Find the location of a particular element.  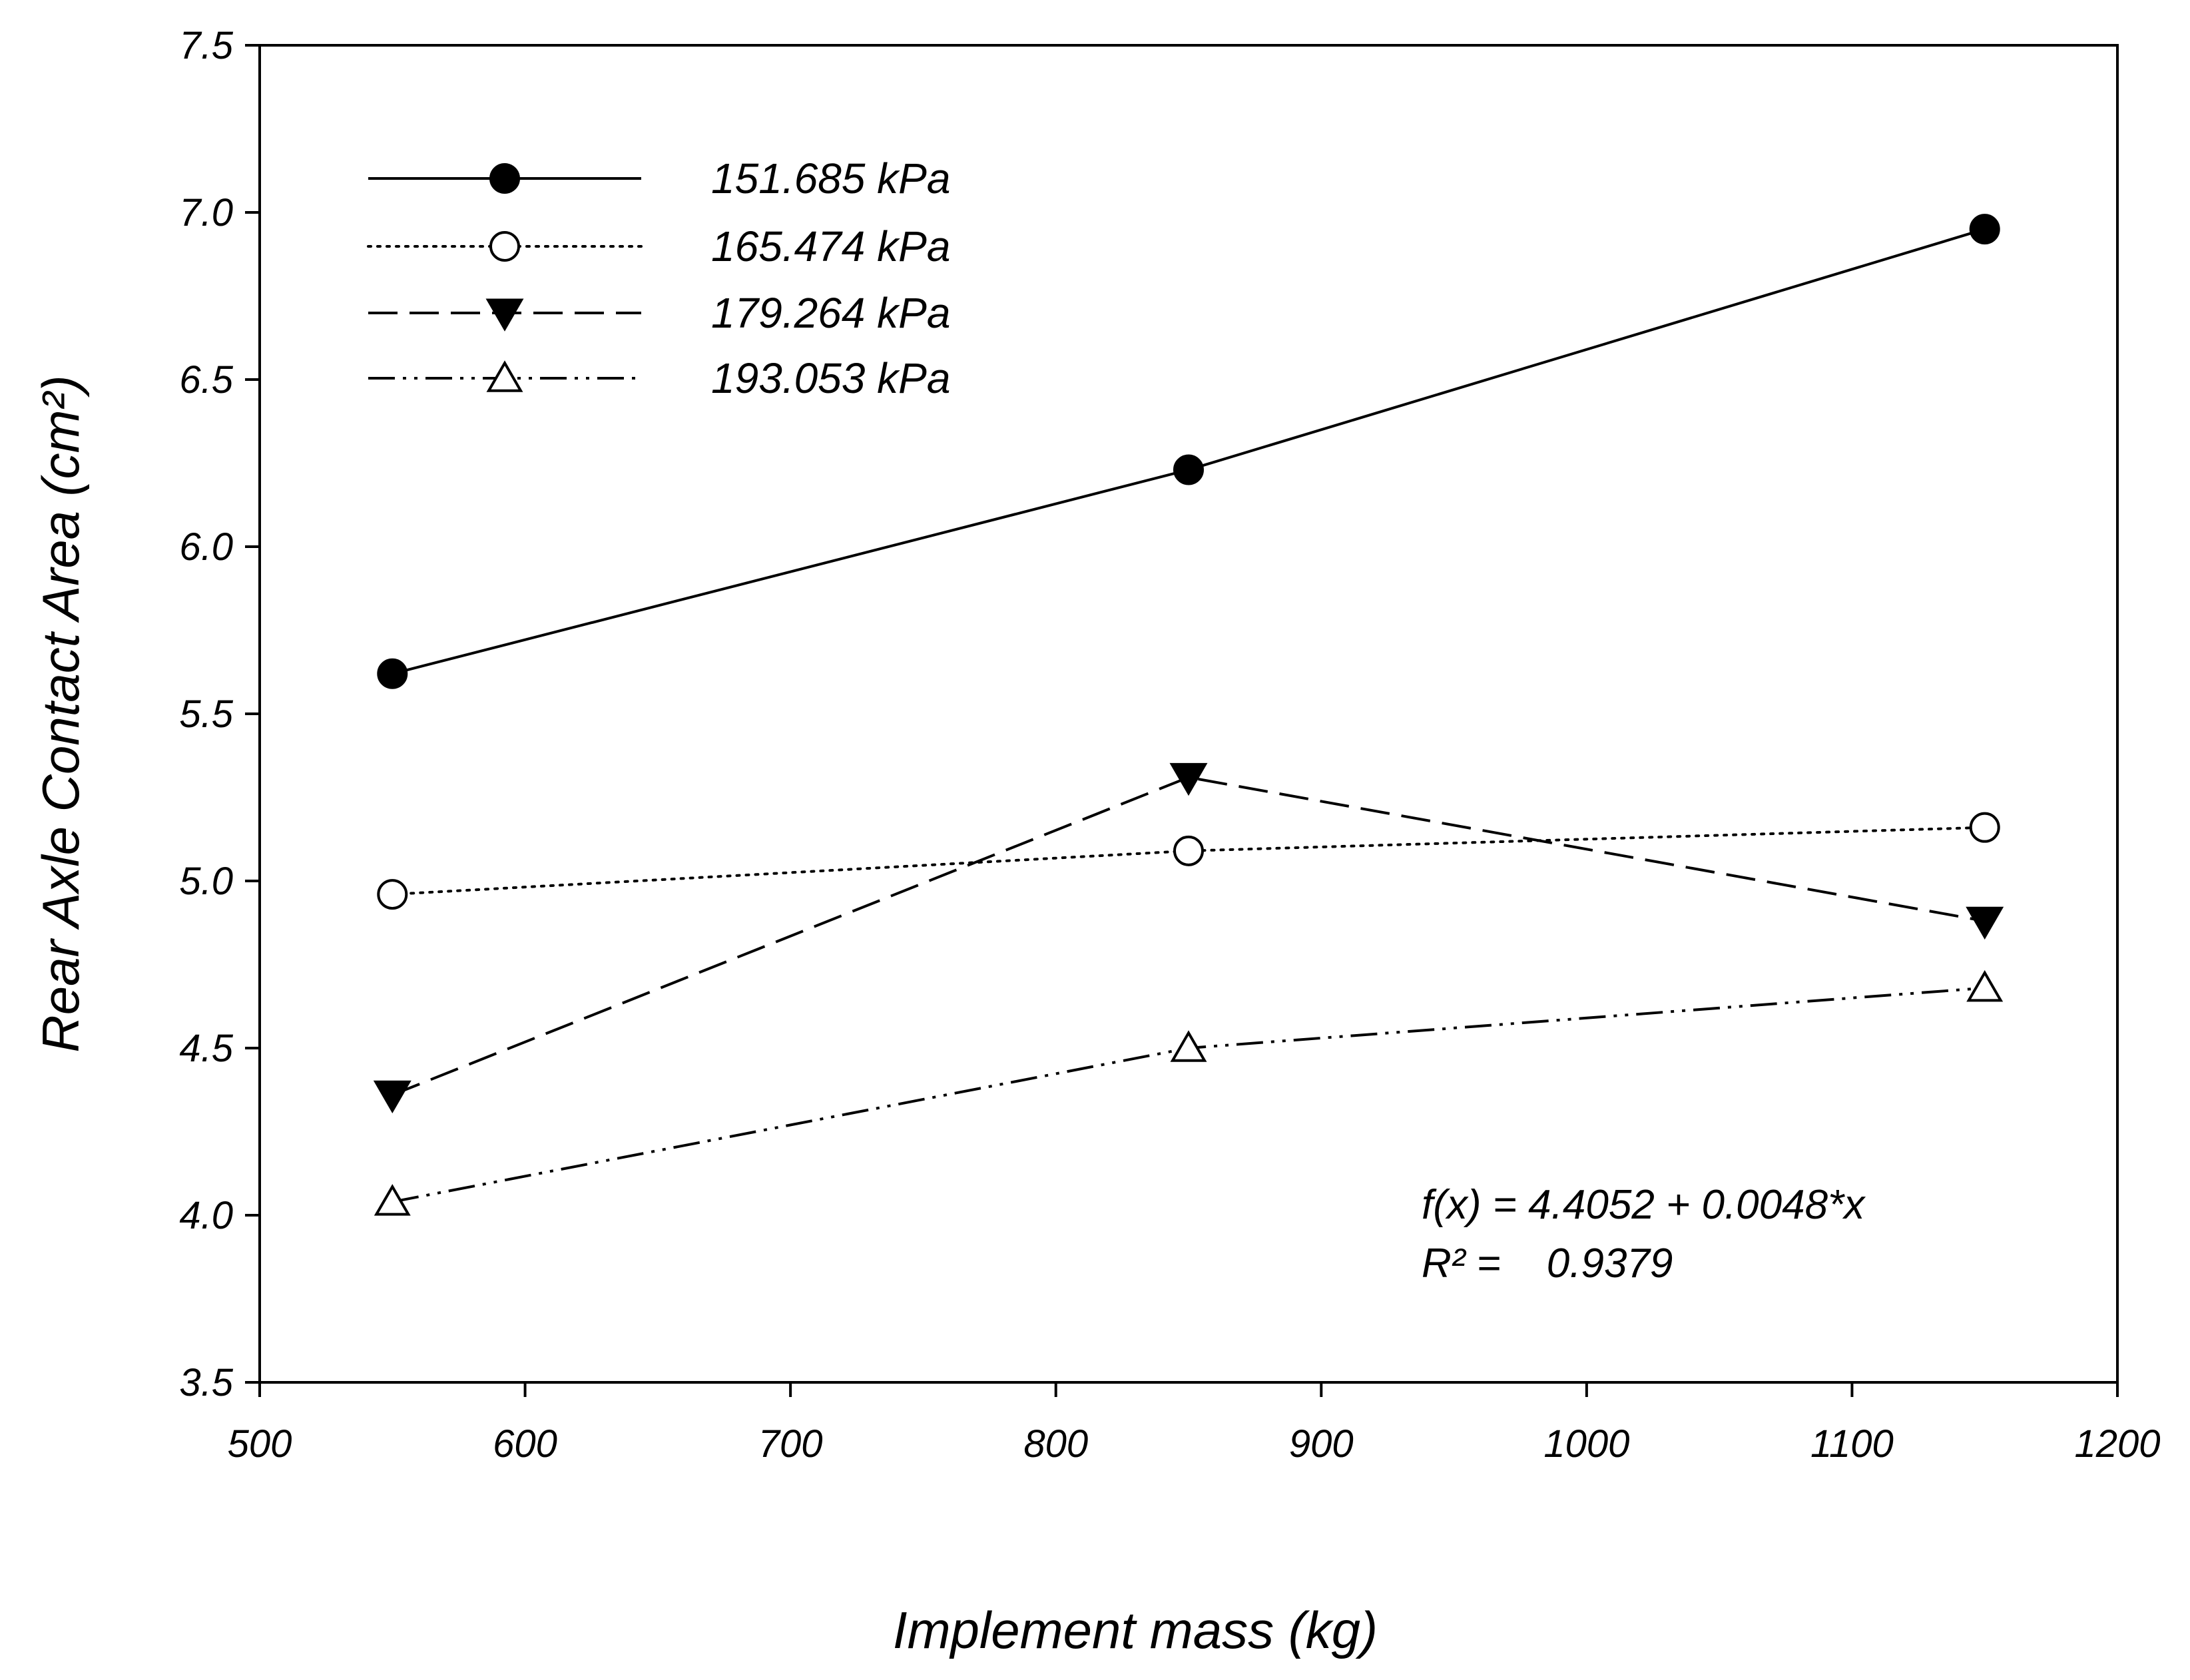

legend-label-3: 179.264 kPa is located at coordinates (830, 313).